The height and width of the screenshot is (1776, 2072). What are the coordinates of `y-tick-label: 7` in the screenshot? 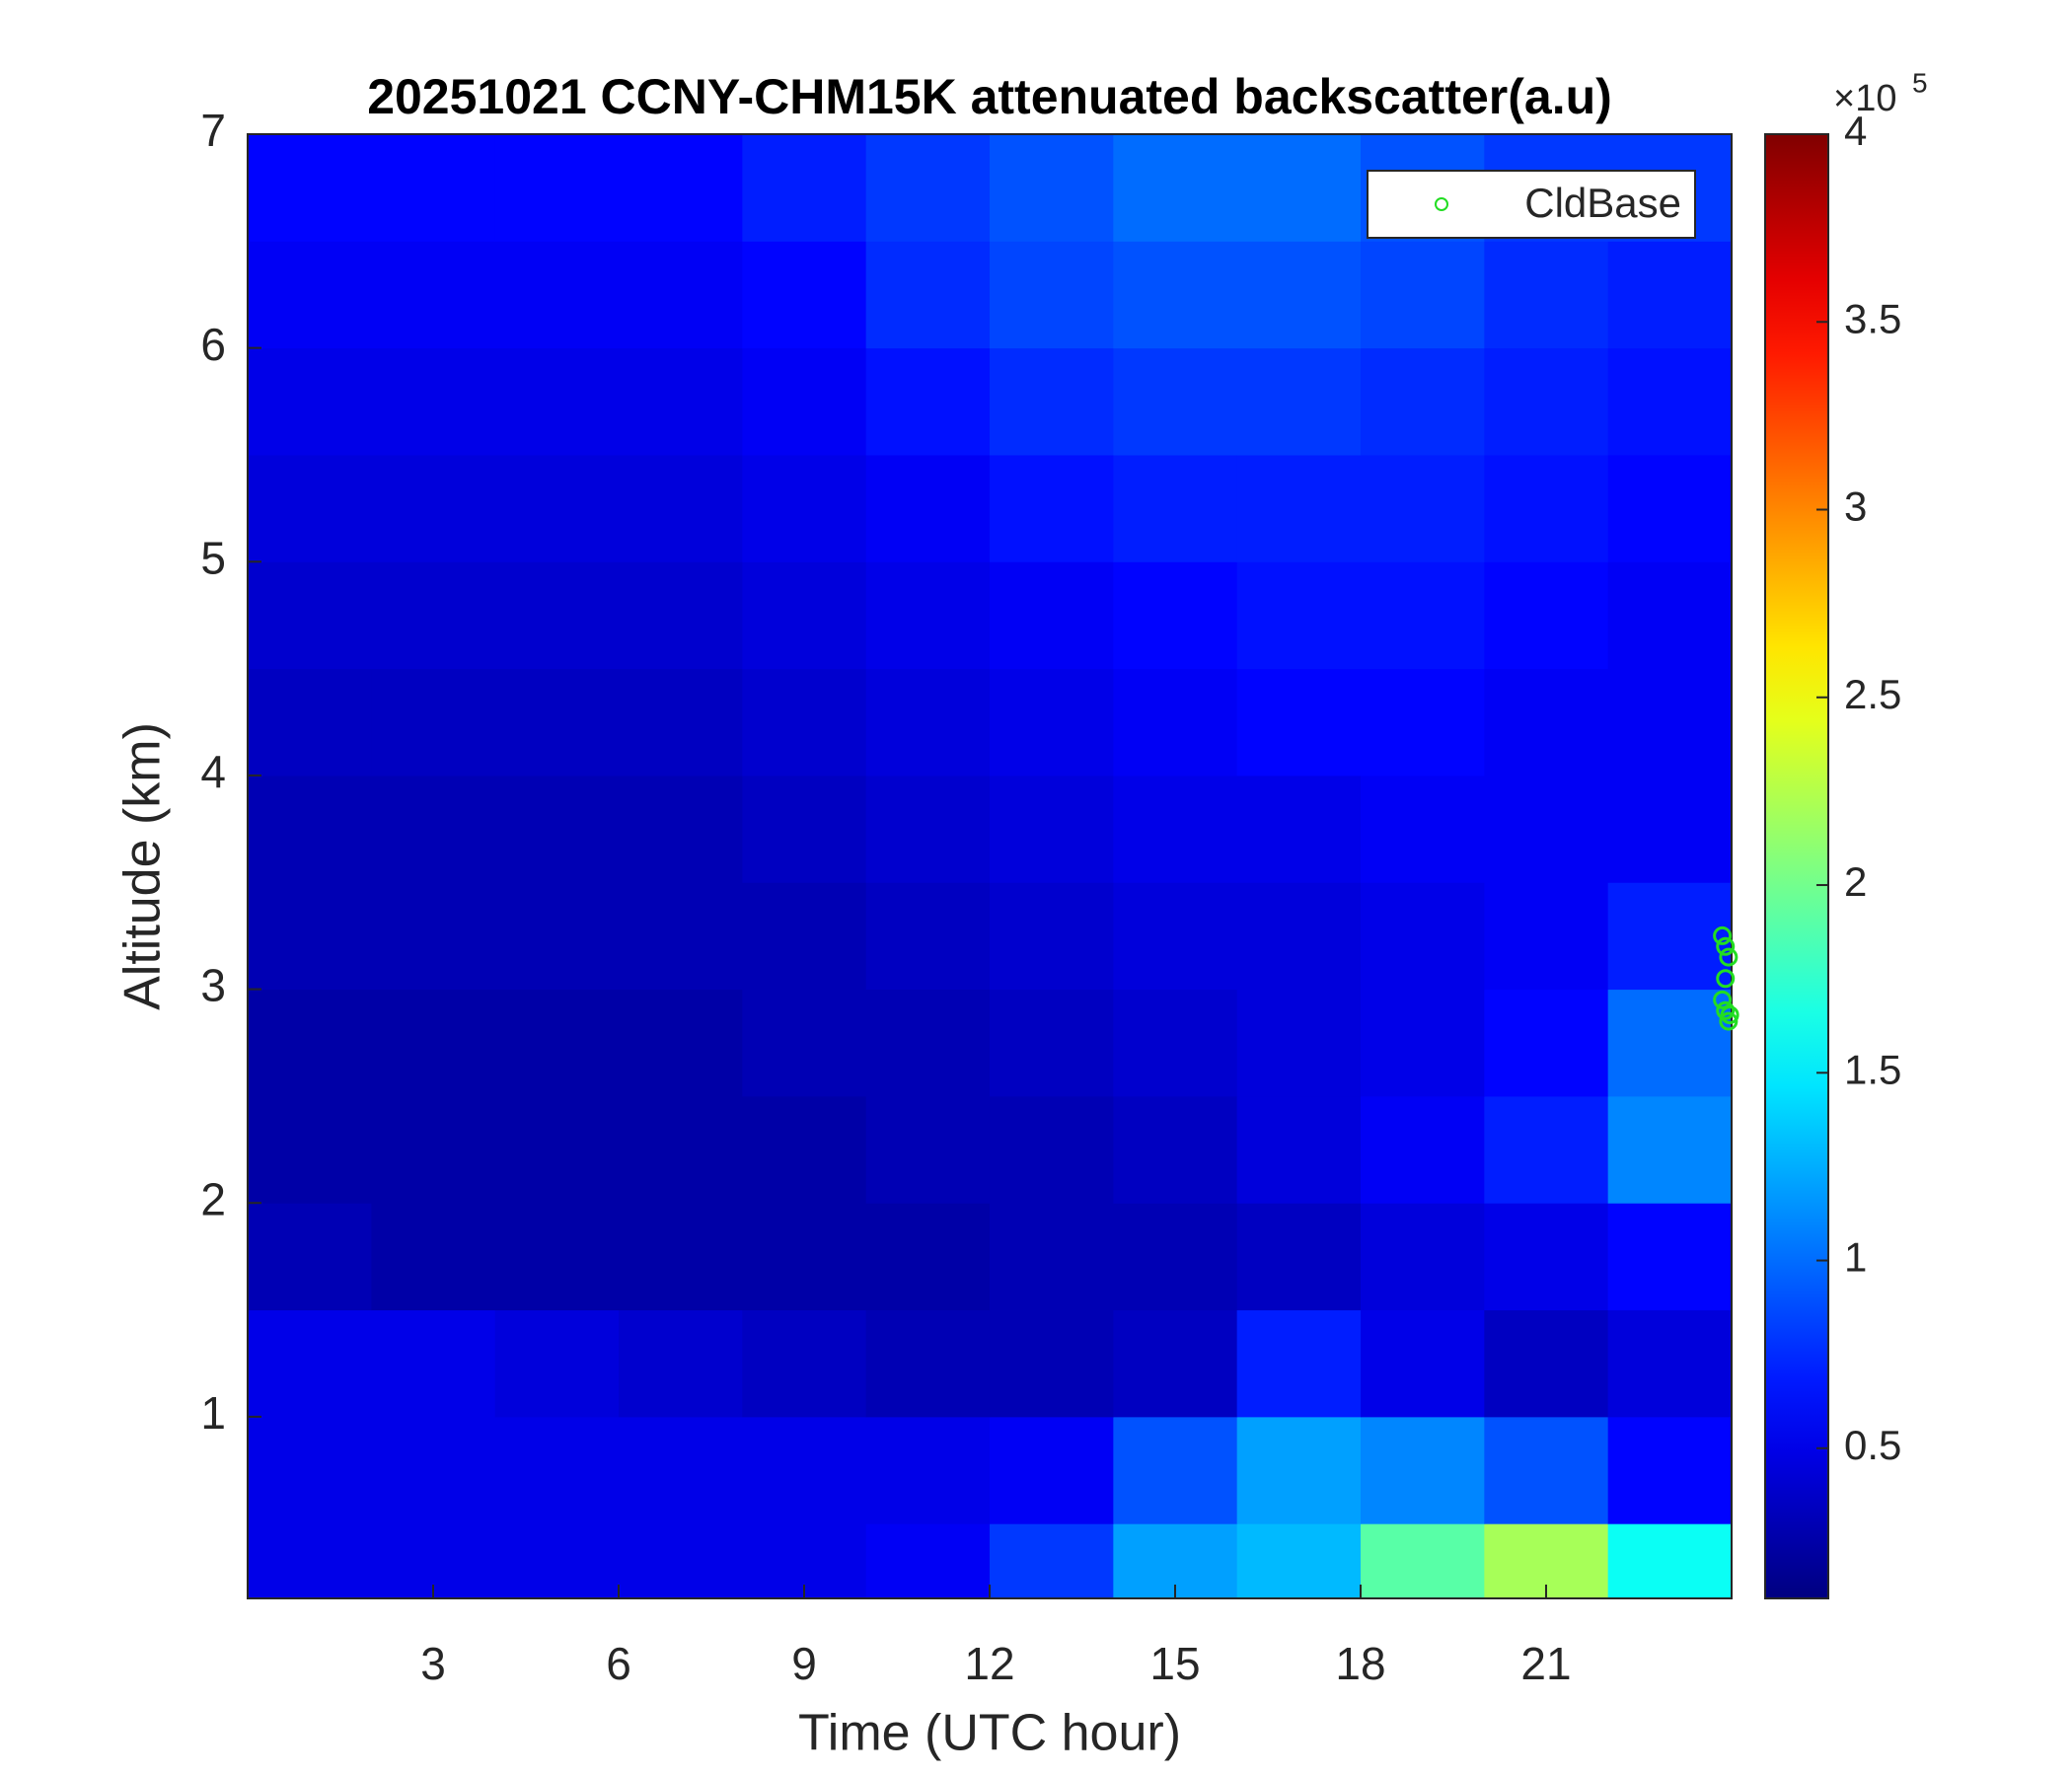 It's located at (213, 130).